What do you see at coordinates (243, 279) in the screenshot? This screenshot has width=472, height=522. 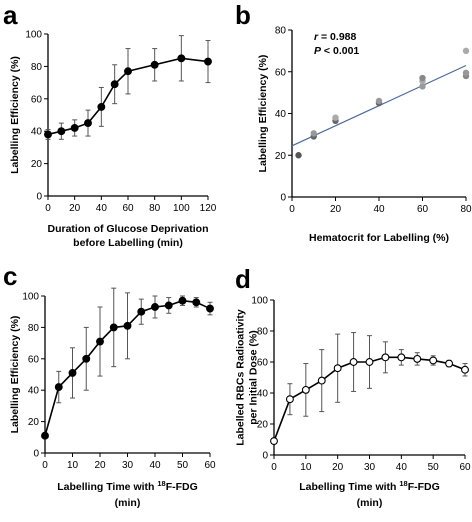 I see `panel-letter-d: d` at bounding box center [243, 279].